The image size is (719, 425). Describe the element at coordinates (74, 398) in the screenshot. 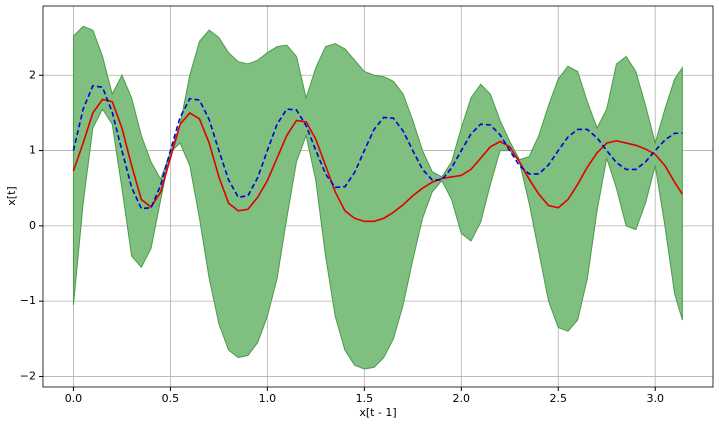

I see `x-tick-label: 0.0` at that location.